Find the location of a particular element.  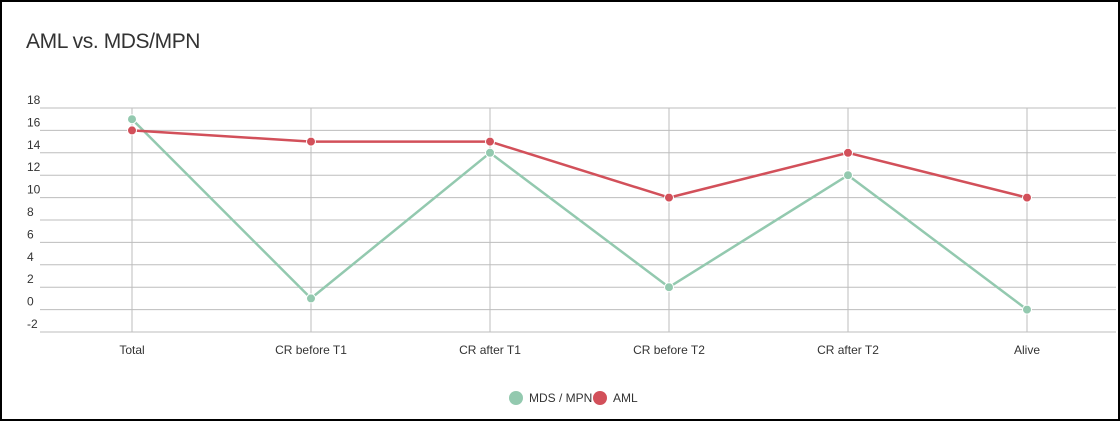

y-tick-label: 14 is located at coordinates (34, 145).